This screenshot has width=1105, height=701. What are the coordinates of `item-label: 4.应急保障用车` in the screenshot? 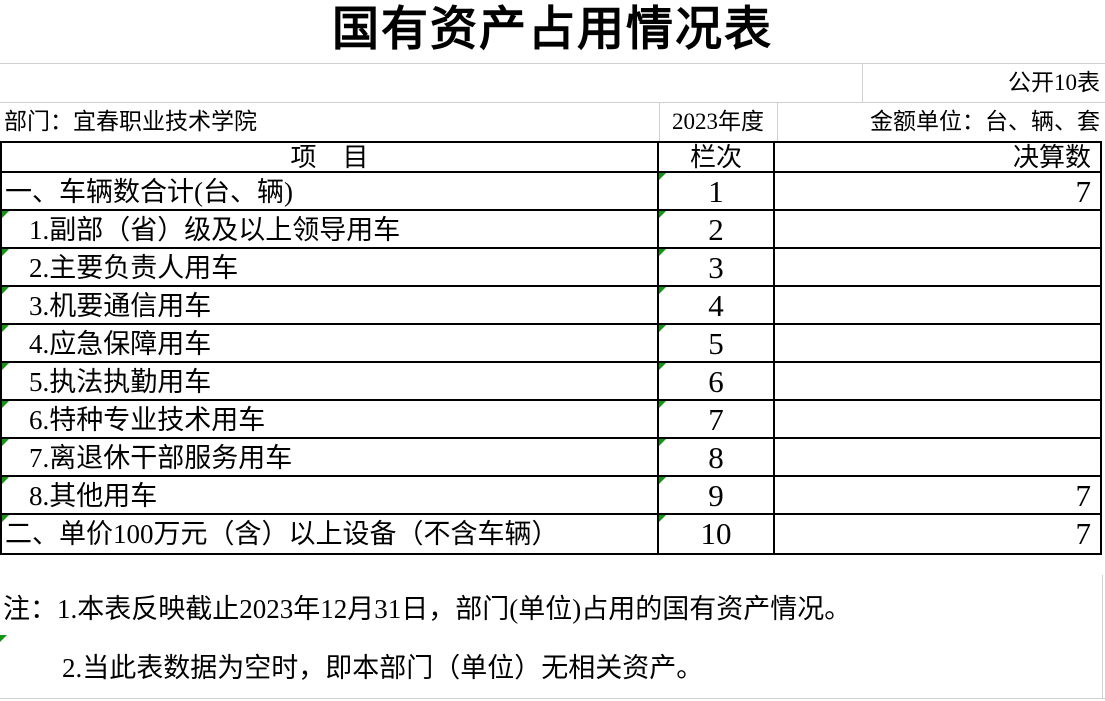 It's located at (120, 344).